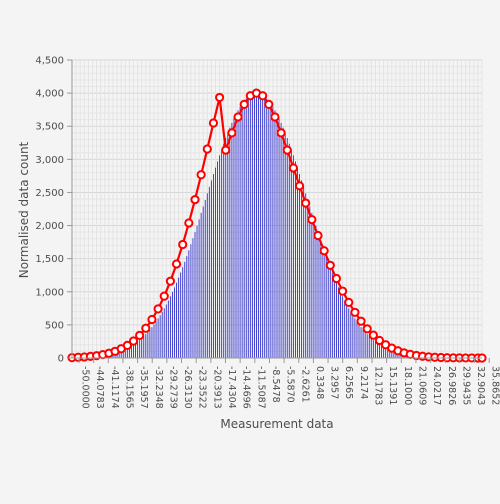 This screenshot has height=504, width=500. Describe the element at coordinates (172, 387) in the screenshot. I see `x-tick-label: -29.2739` at that location.